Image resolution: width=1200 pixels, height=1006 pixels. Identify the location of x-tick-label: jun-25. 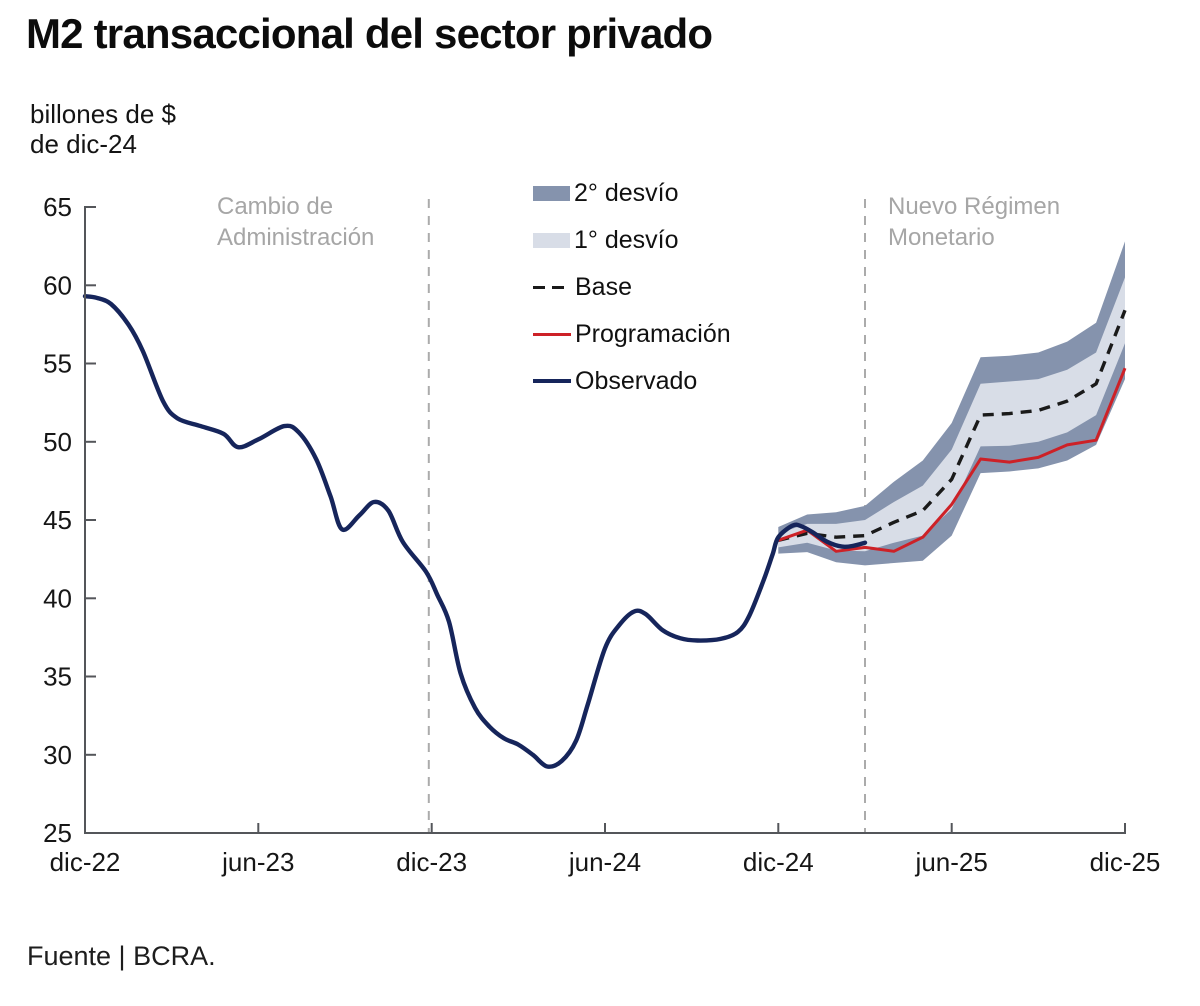
(951, 862).